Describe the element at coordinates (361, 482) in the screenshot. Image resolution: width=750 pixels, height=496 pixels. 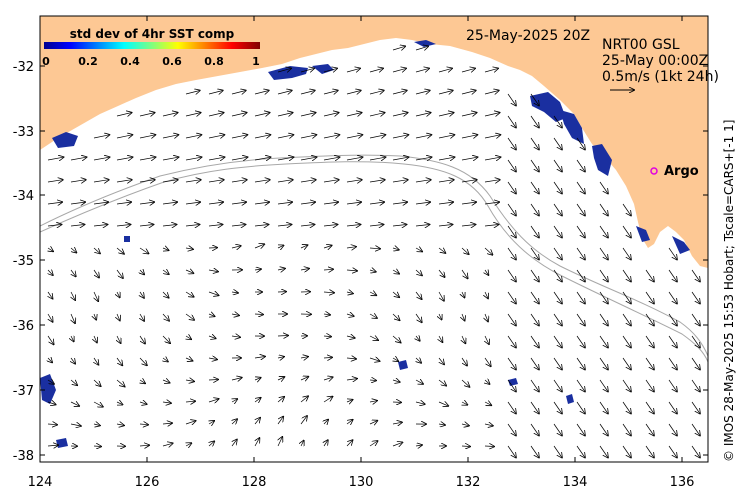
I see `x-axis-labels: 124 126 128 130 132 134 136` at that location.